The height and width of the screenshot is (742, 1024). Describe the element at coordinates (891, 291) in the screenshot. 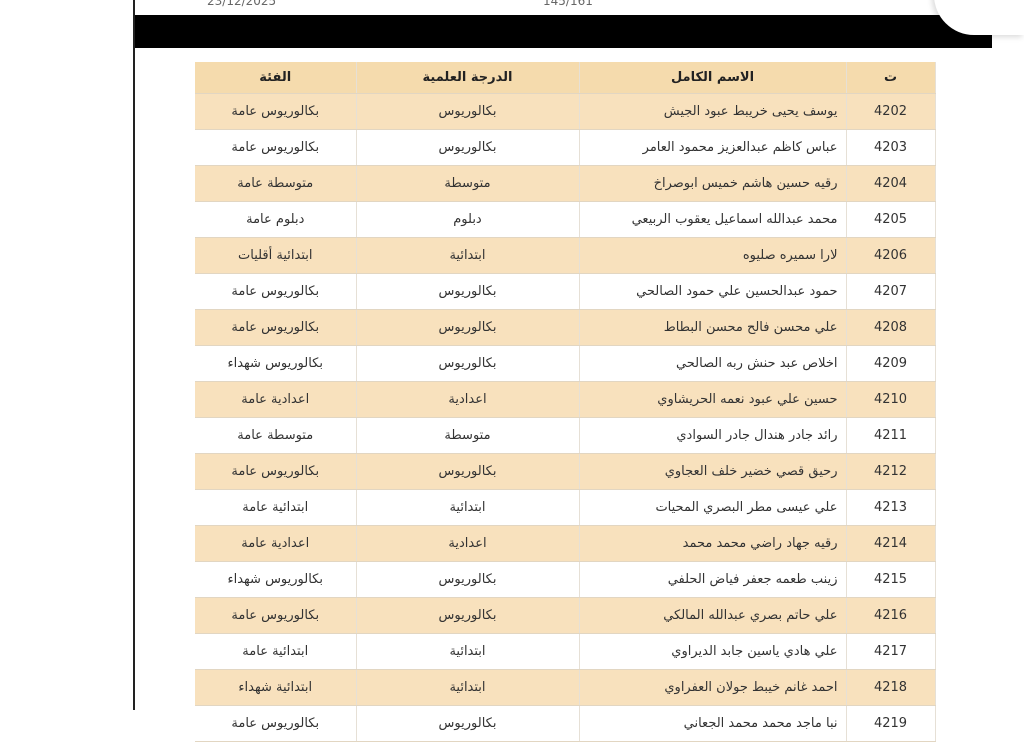

I see `cell-index: 4207` at that location.